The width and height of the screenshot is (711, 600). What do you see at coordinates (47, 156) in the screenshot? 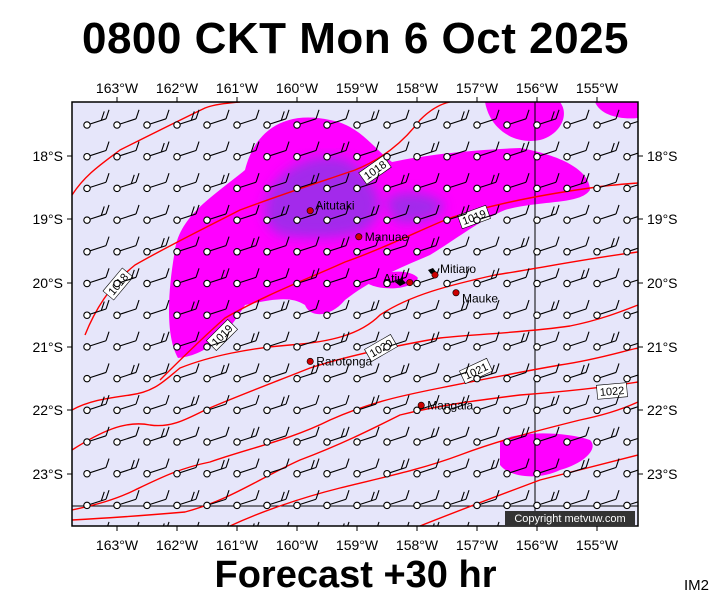
I see `lat-label: 18°S` at bounding box center [47, 156].